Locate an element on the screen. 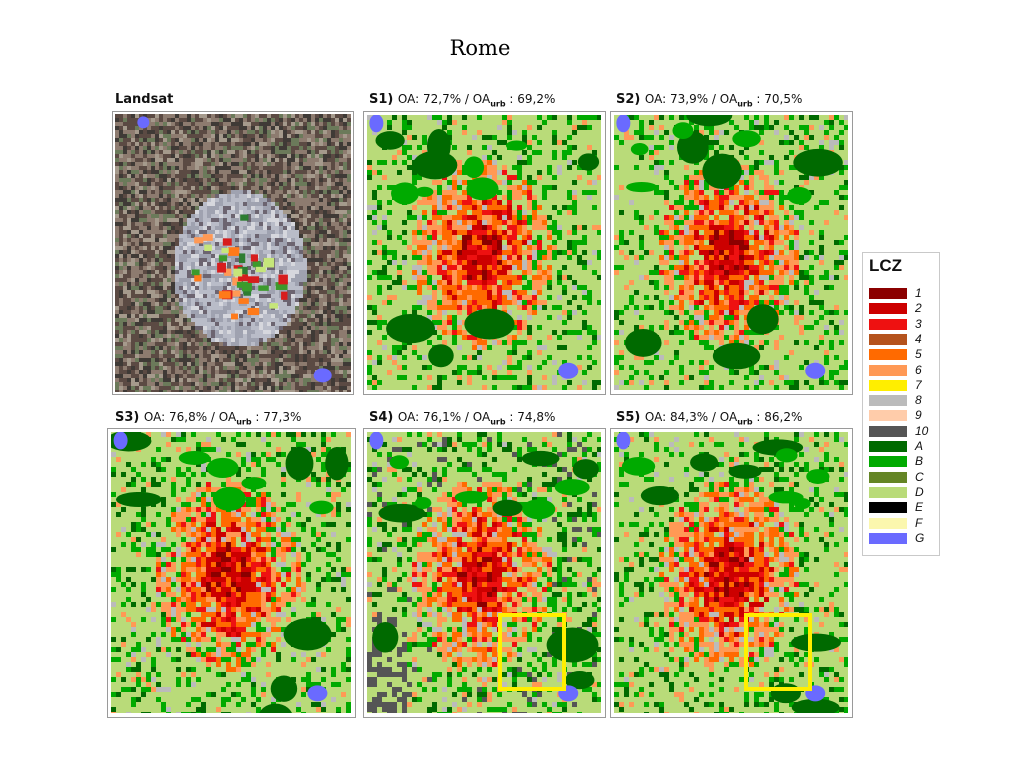 The height and width of the screenshot is (768, 1024). panel-prefix: S4) is located at coordinates (381, 417).